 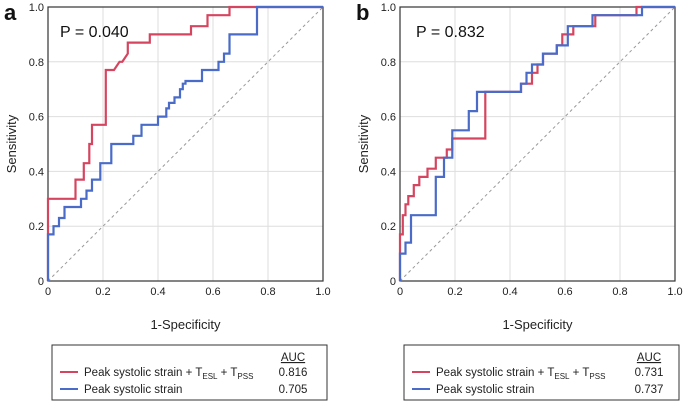 I want to click on legend-auc-combined-a: 0.816, so click(x=293, y=373).